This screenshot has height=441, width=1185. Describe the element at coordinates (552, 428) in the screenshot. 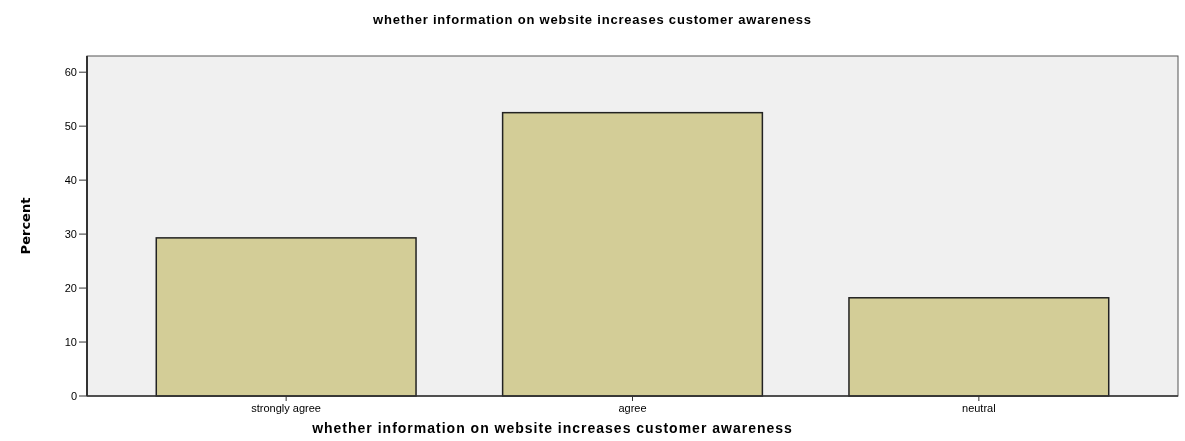

I see `x-axis-title: whether information on website increases customer awareness` at that location.